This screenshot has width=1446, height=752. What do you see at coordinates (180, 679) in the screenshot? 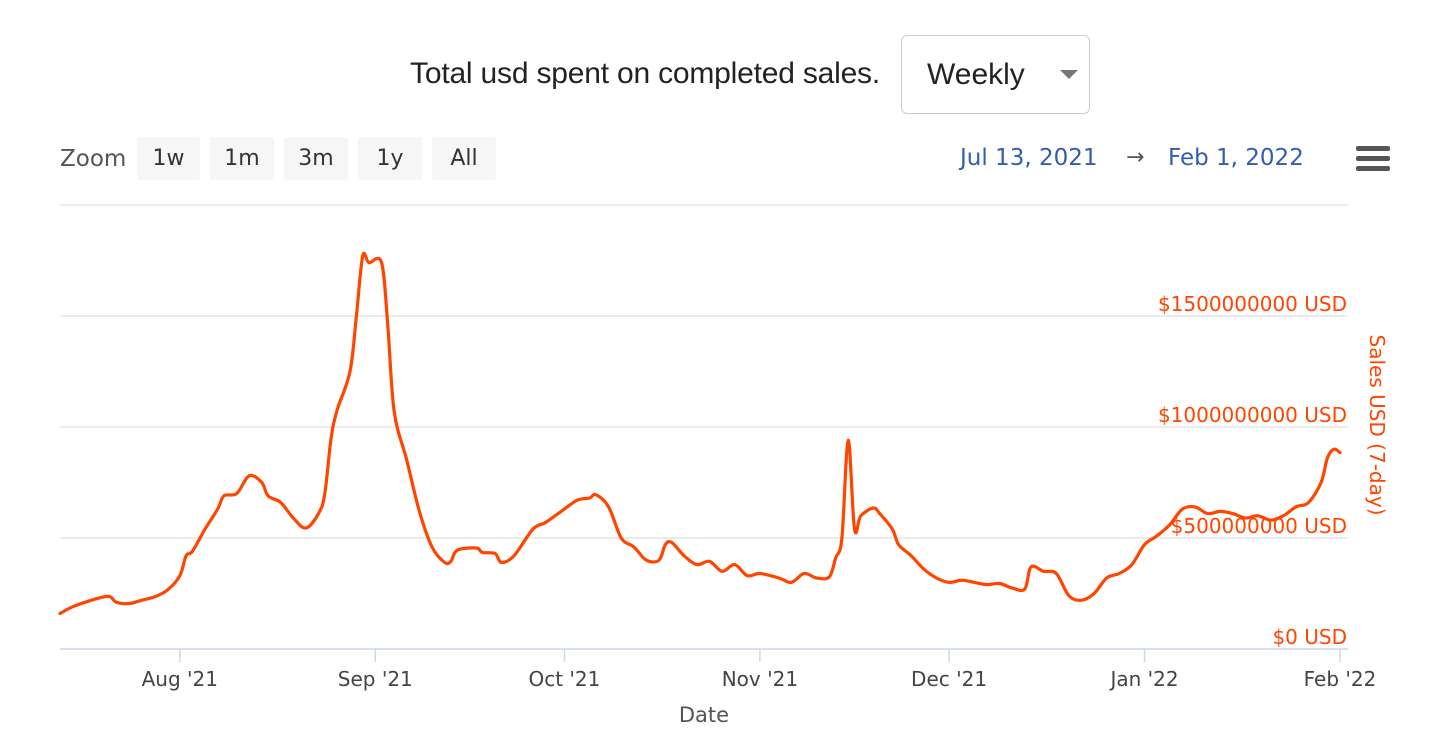
I see `x-tick-label: Aug '21` at bounding box center [180, 679].